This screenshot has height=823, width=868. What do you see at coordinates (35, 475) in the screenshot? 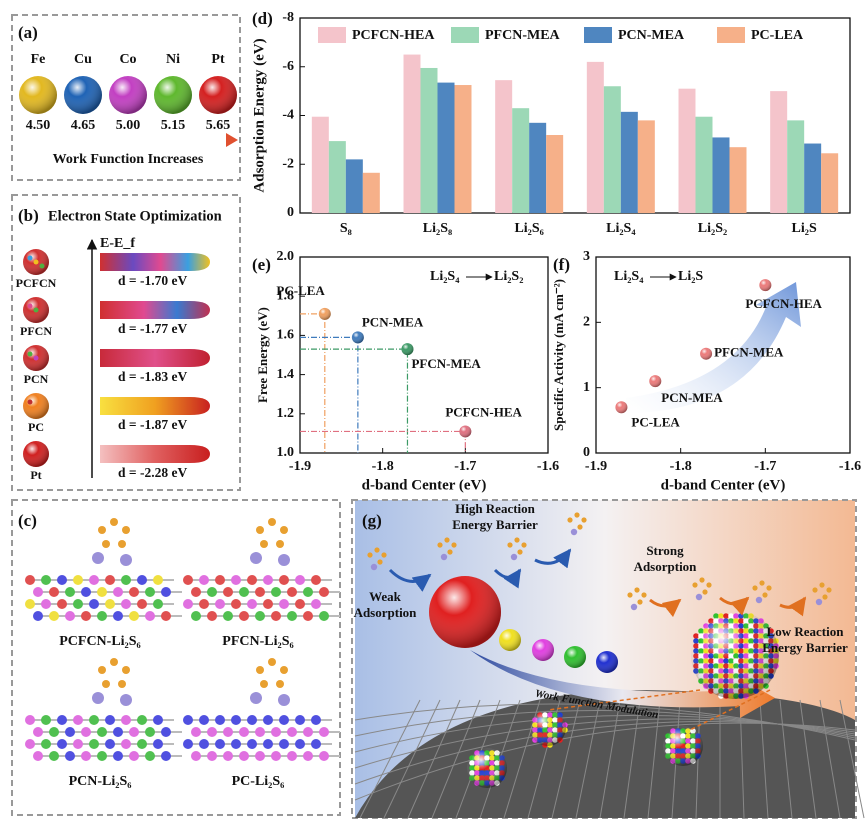
I see `material-label: Pt` at bounding box center [35, 475].